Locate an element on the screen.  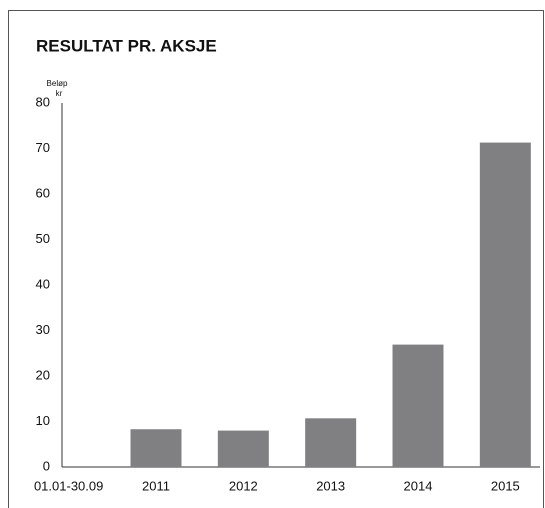
y-tick-label: 40 is located at coordinates (43, 283).